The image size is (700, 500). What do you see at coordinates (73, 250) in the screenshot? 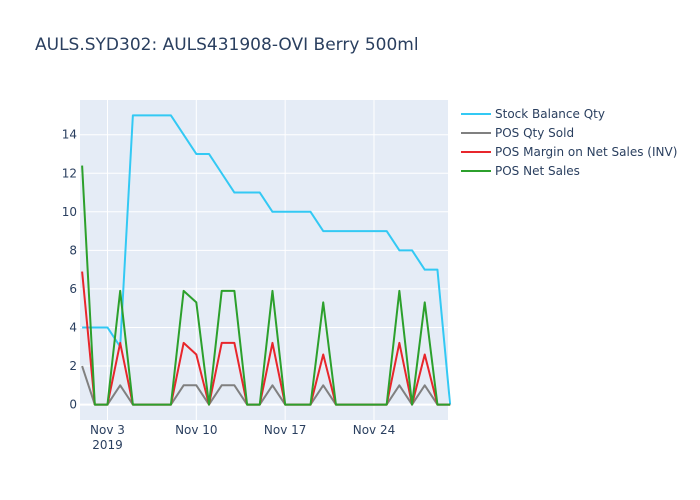
I see `y-tick-label: 8` at bounding box center [73, 250].